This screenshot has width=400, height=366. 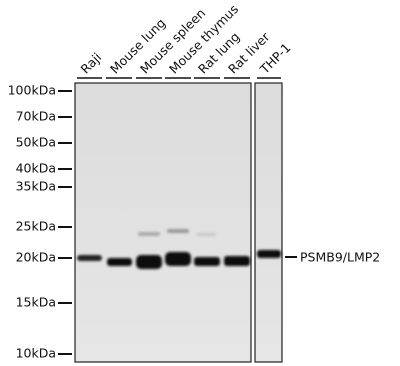 What do you see at coordinates (268, 222) in the screenshot?
I see `blot-panel` at bounding box center [268, 222].